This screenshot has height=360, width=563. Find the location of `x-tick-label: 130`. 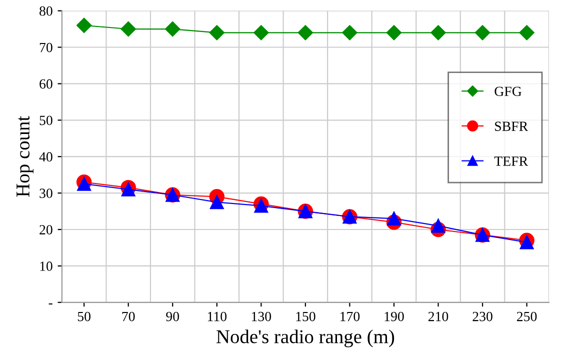

x-tick-label: 130 is located at coordinates (262, 317).